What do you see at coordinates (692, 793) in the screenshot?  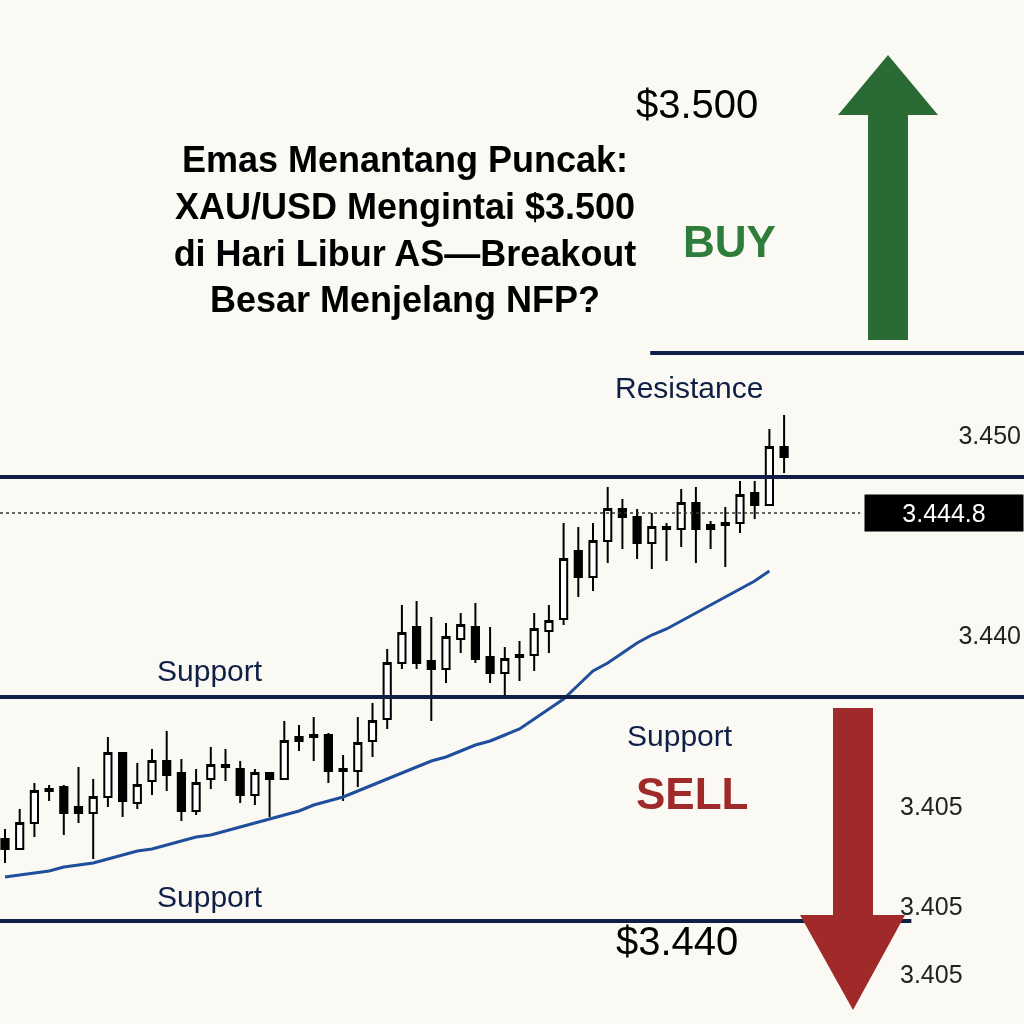 I see `annotation: SELL` at bounding box center [692, 793].